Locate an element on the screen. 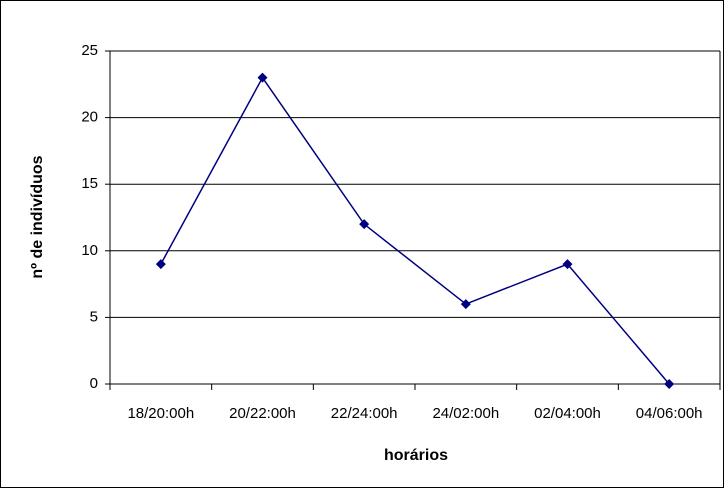 The height and width of the screenshot is (489, 725). x-tick-label: 24/02:00h is located at coordinates (465, 413).